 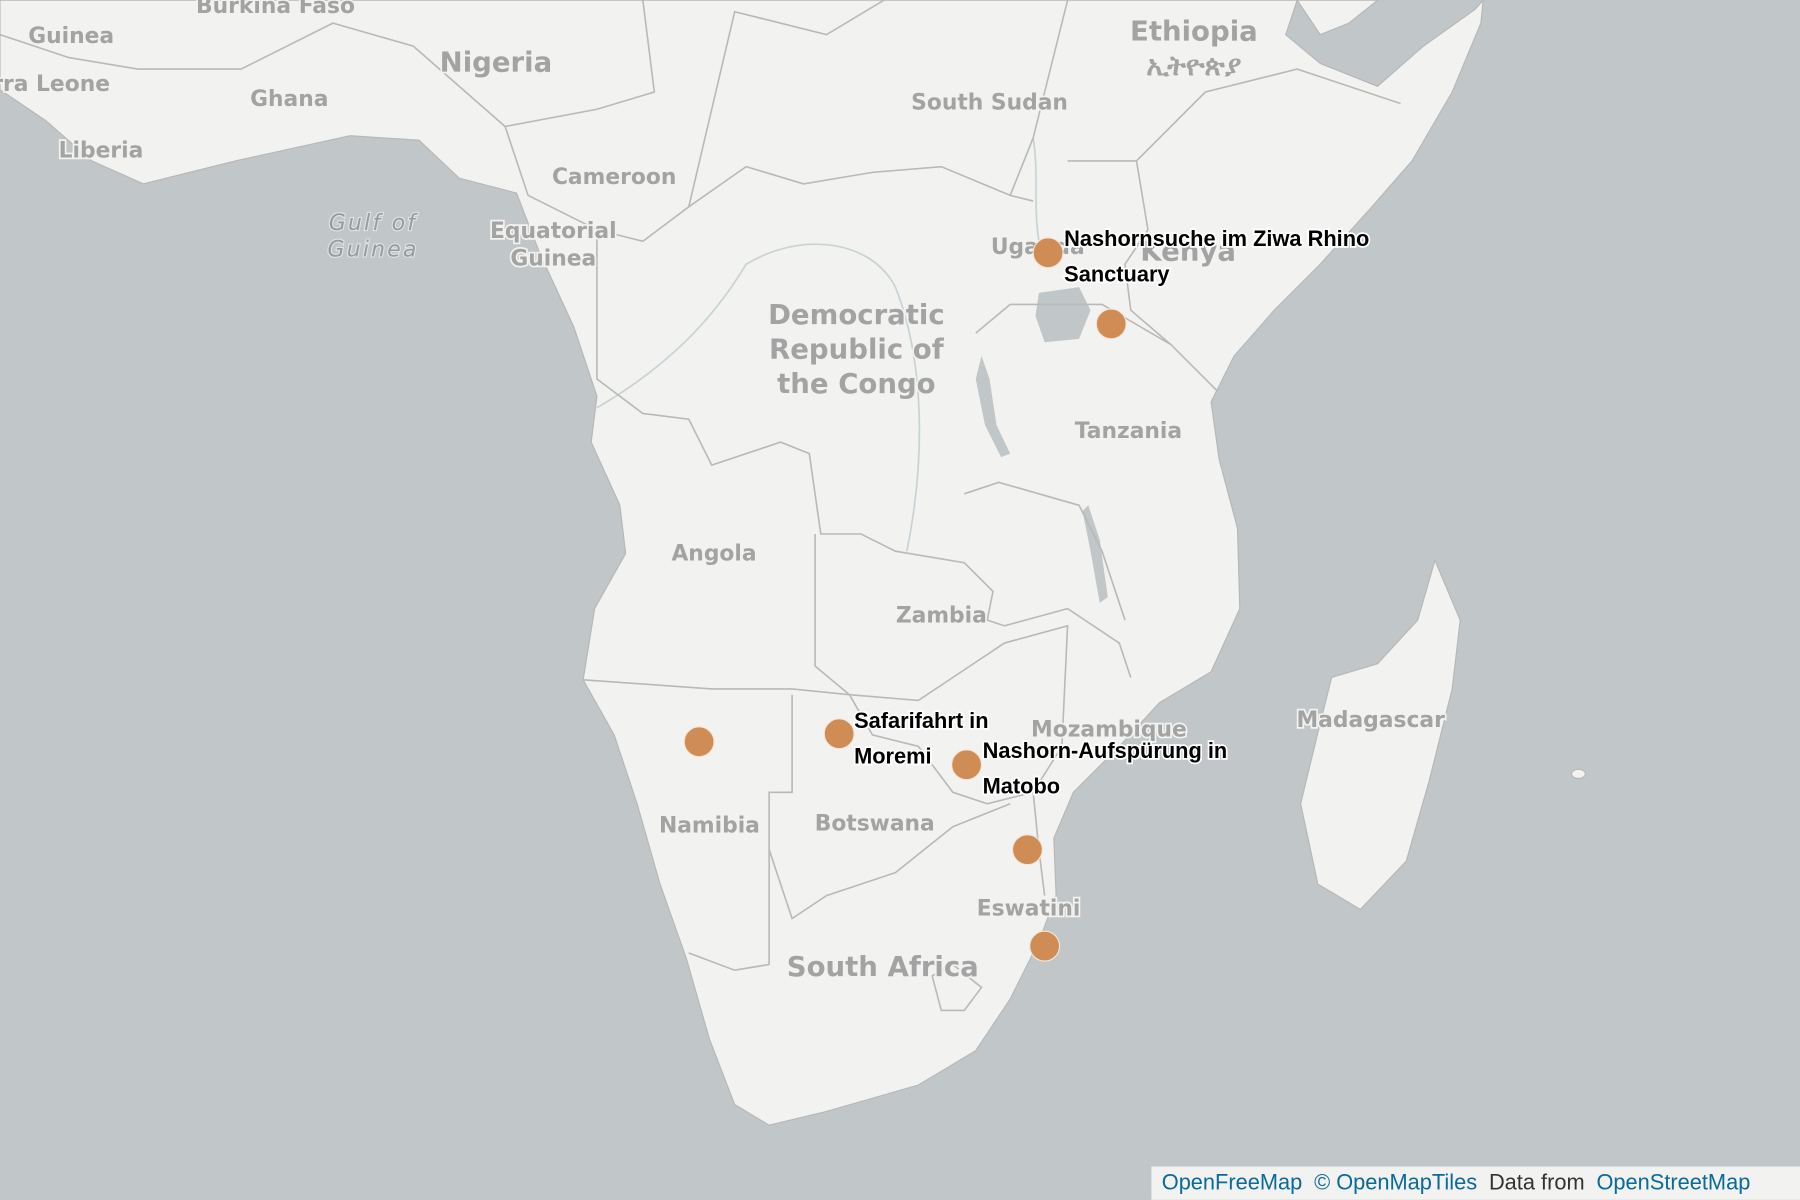 What do you see at coordinates (275, 9) in the screenshot?
I see `country-label: Burkina Faso` at bounding box center [275, 9].